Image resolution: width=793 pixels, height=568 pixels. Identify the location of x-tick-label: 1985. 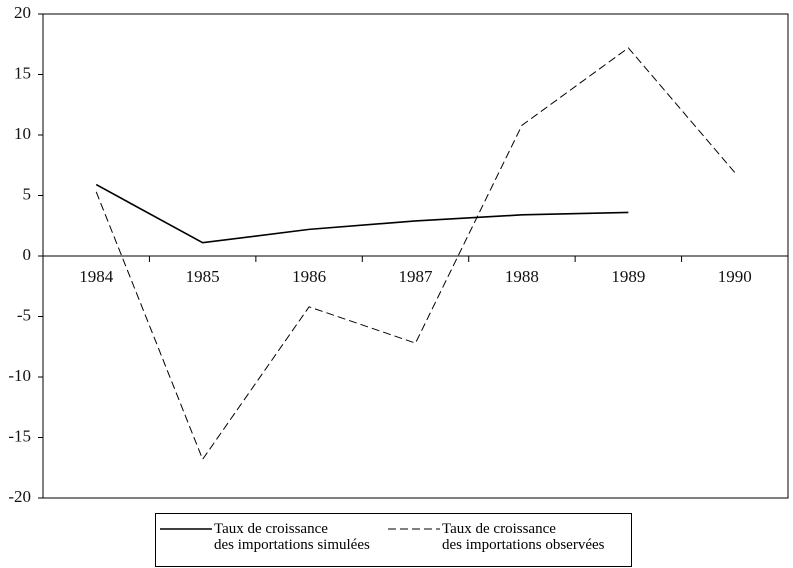
(203, 276).